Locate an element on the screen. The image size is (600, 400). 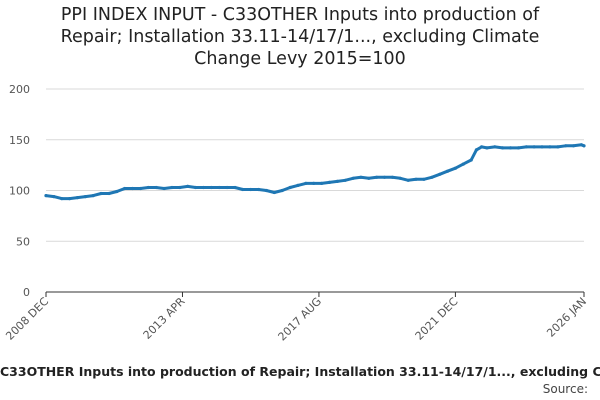
series-group is located at coordinates (315, 172).